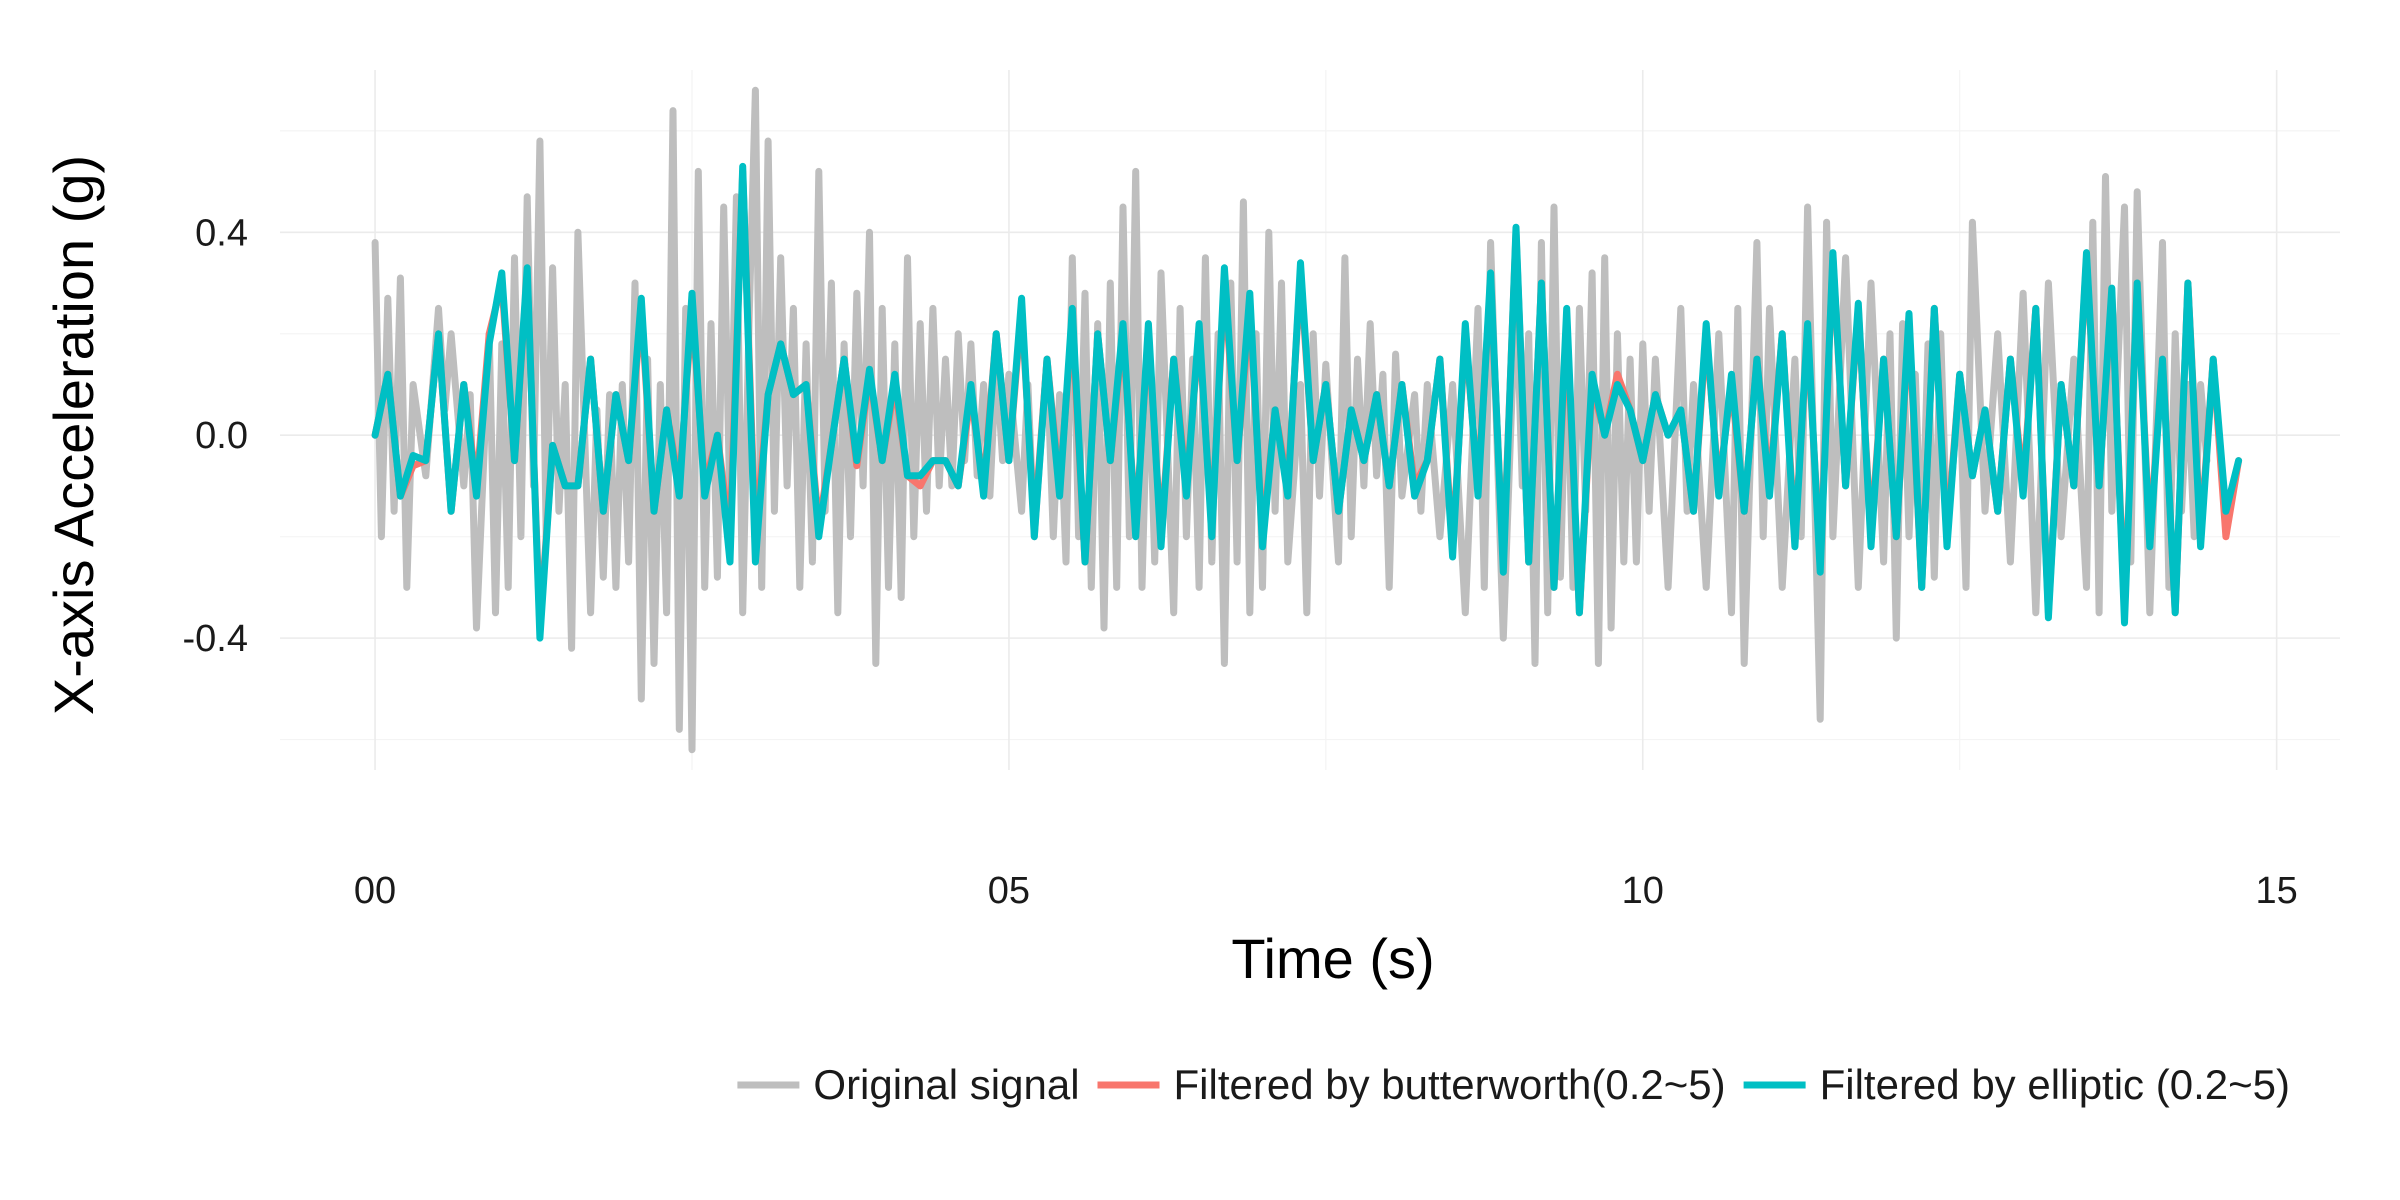 The image size is (2400, 1200). What do you see at coordinates (1643, 891) in the screenshot?
I see `x-tick-label: 10` at bounding box center [1643, 891].